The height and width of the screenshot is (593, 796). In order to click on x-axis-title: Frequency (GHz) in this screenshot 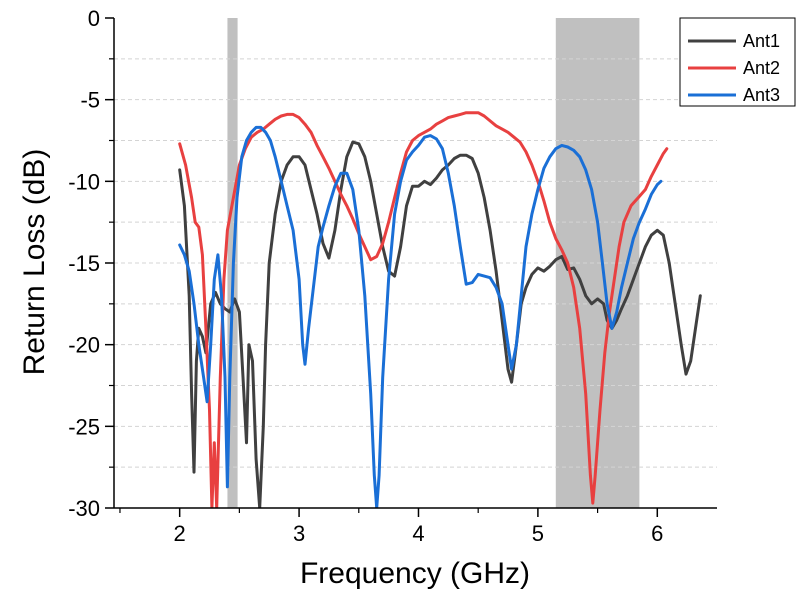, I will do `click(415, 573)`.